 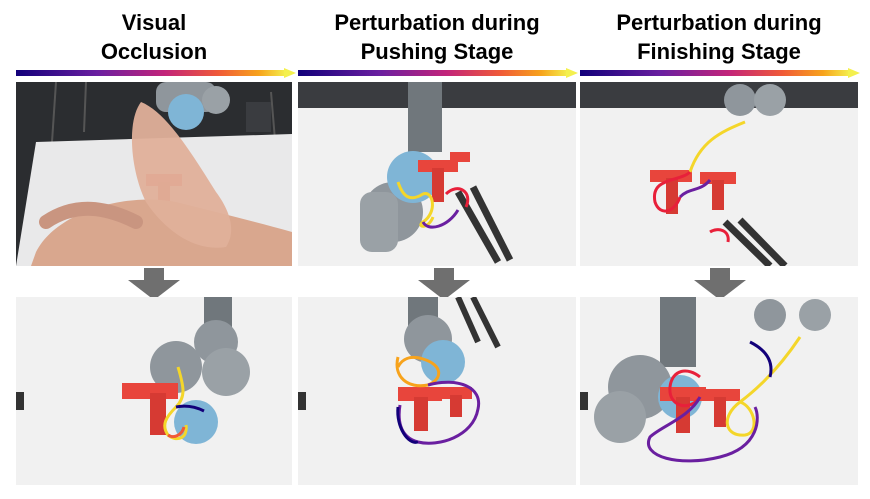 I want to click on panel-finishing-after, so click(x=719, y=391).